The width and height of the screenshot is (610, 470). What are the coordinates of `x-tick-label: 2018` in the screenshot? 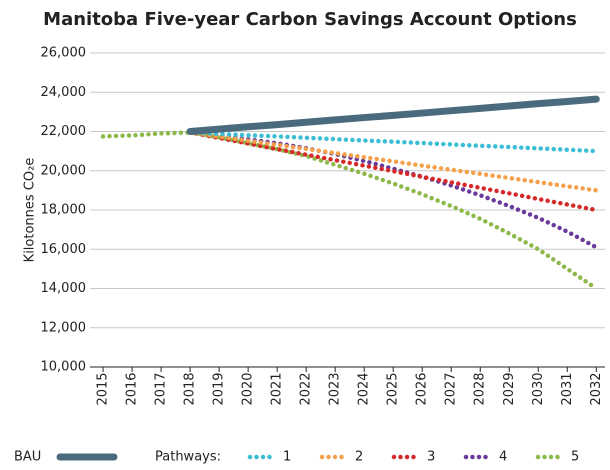 It's located at (190, 388).